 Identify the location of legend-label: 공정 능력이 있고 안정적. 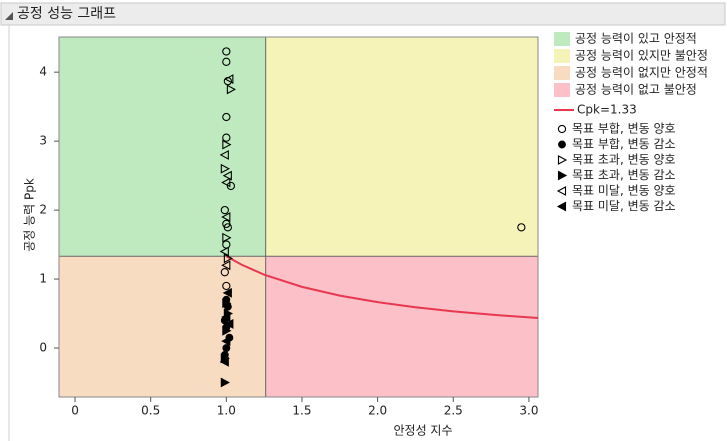
(636, 39).